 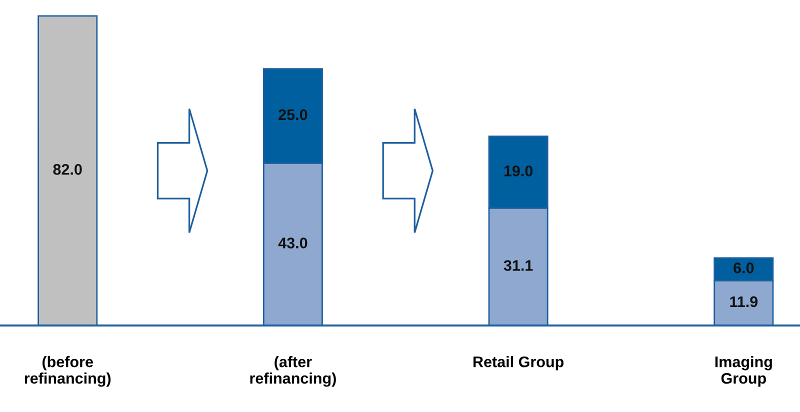 What do you see at coordinates (743, 371) in the screenshot?
I see `x-tick-label: Imaging Group` at bounding box center [743, 371].